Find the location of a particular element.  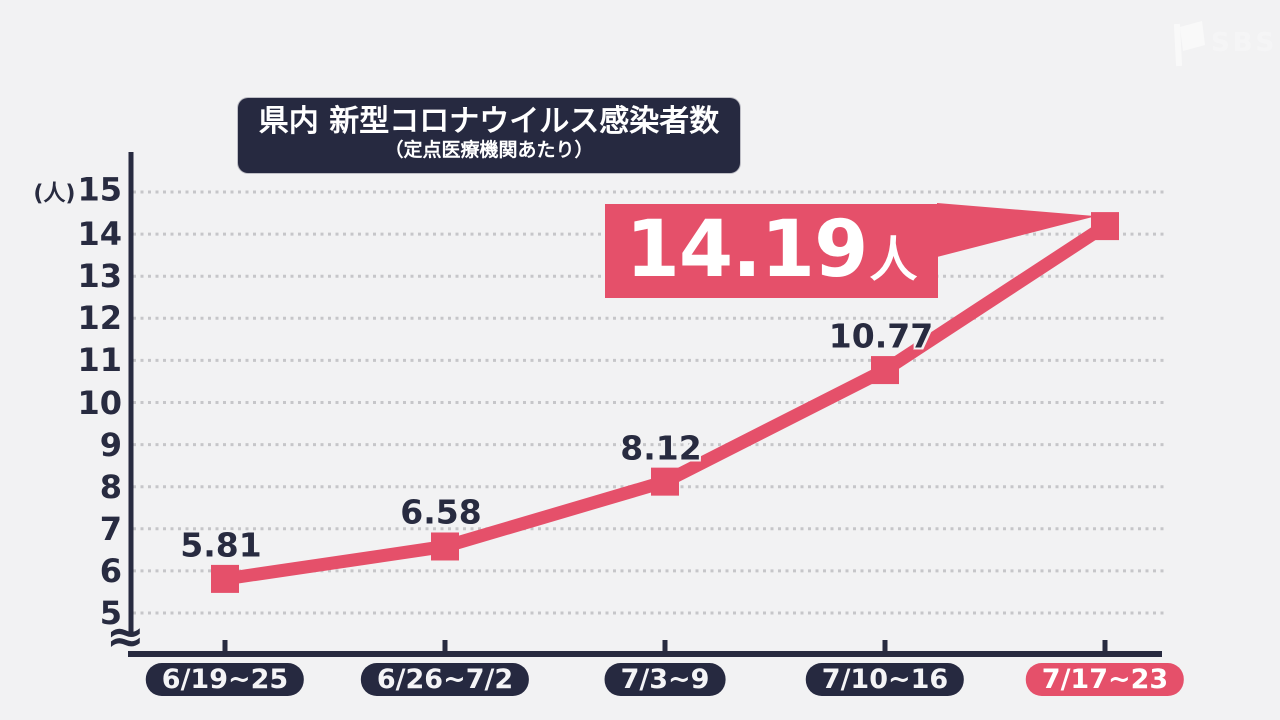

point-value-label: 8.12 is located at coordinates (661, 448).